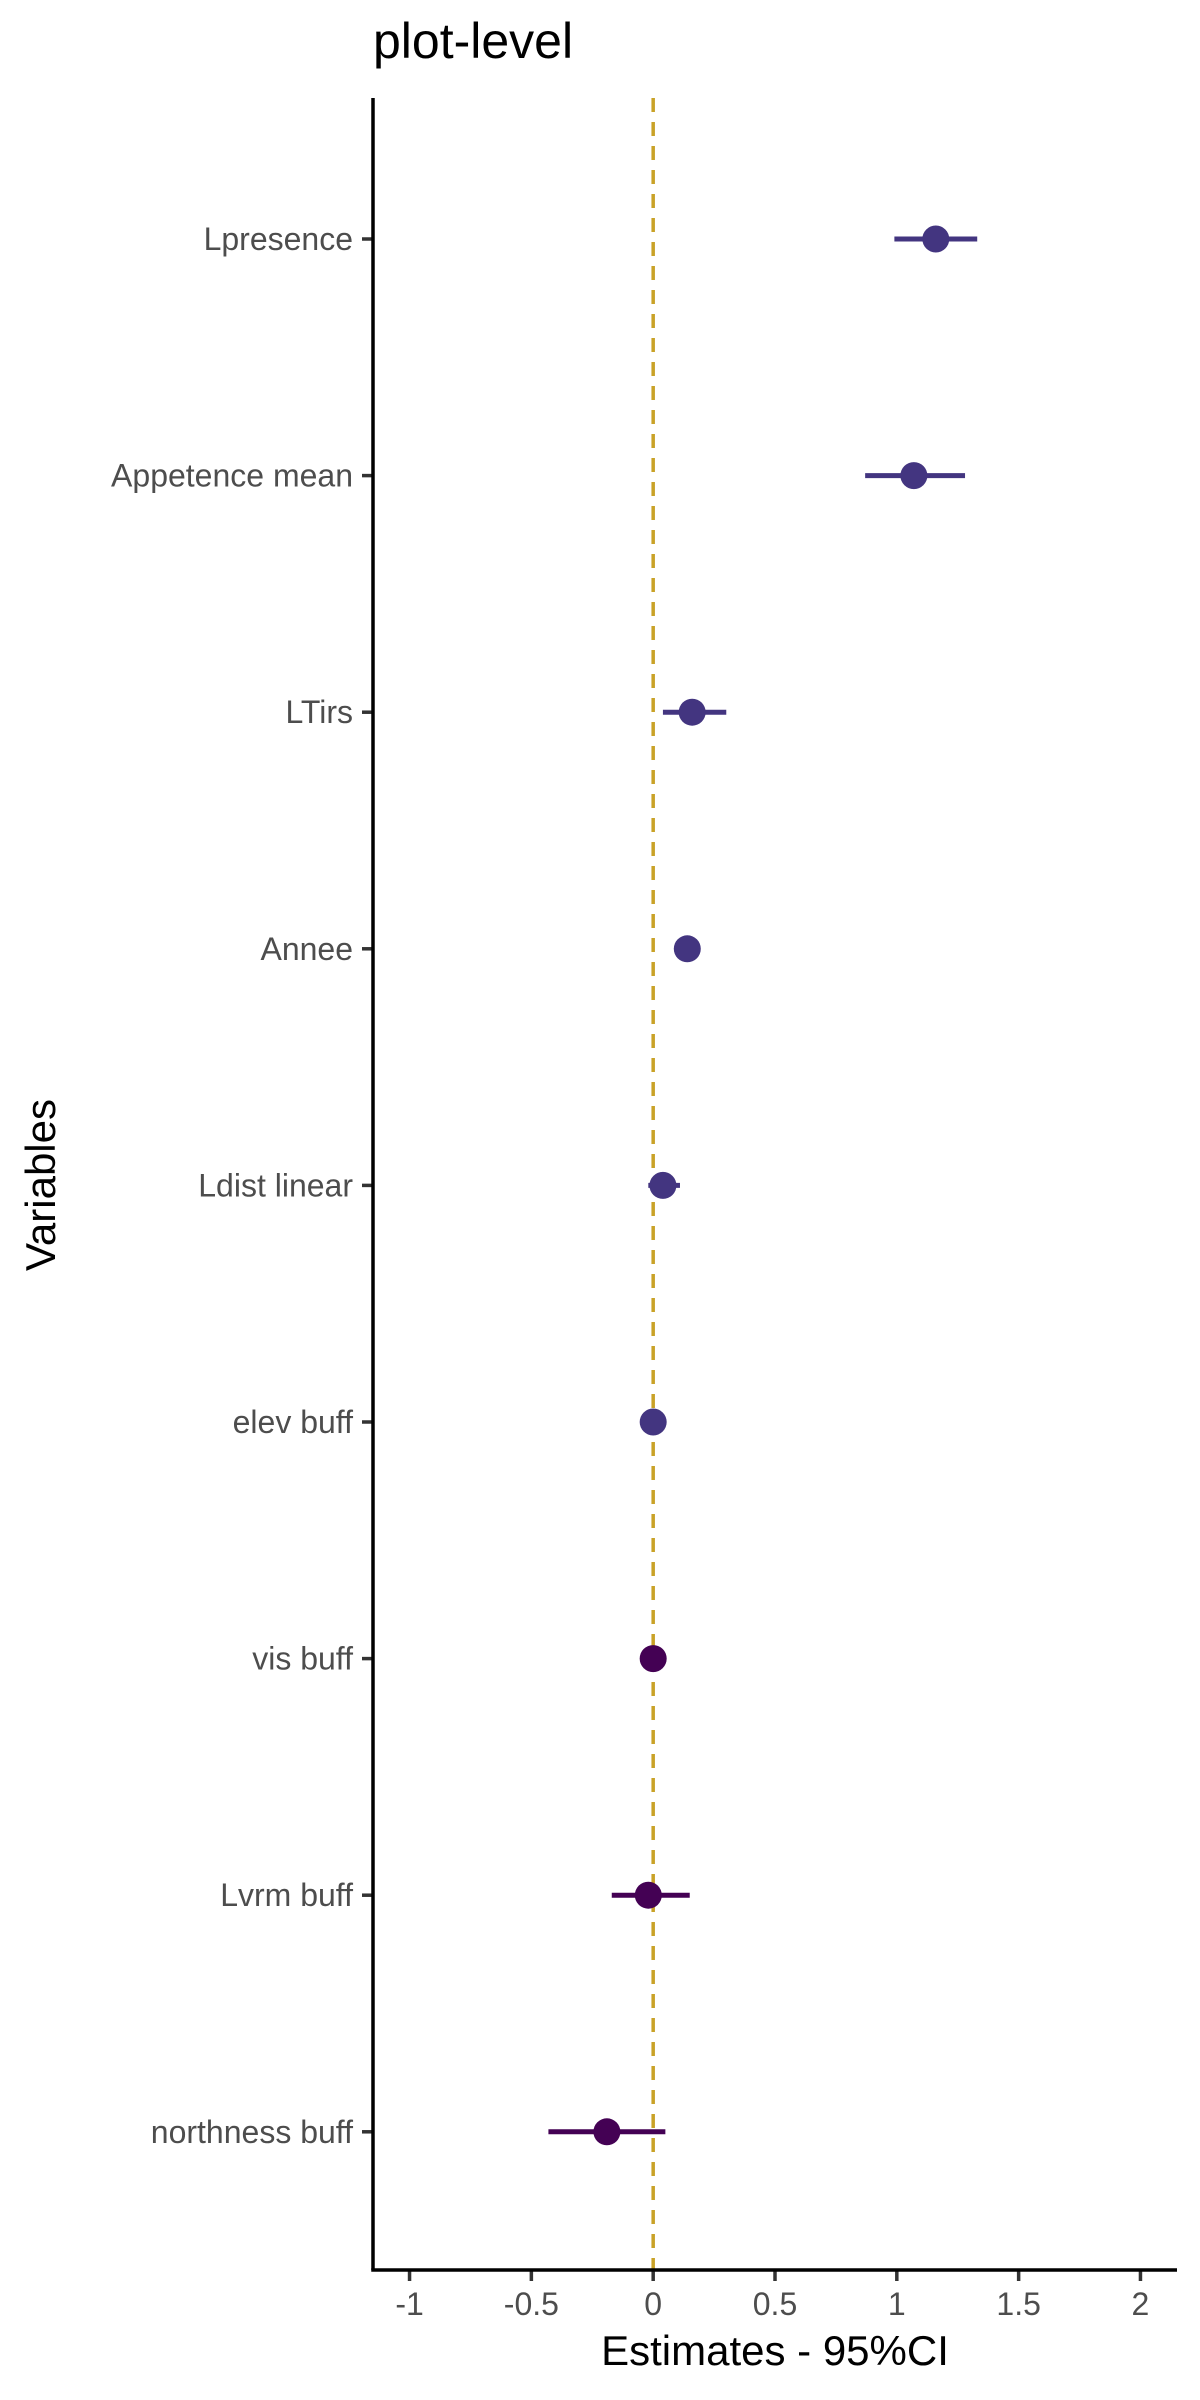 The width and height of the screenshot is (1200, 2400). I want to click on x-tick-label: 1.5, so click(1018, 2304).